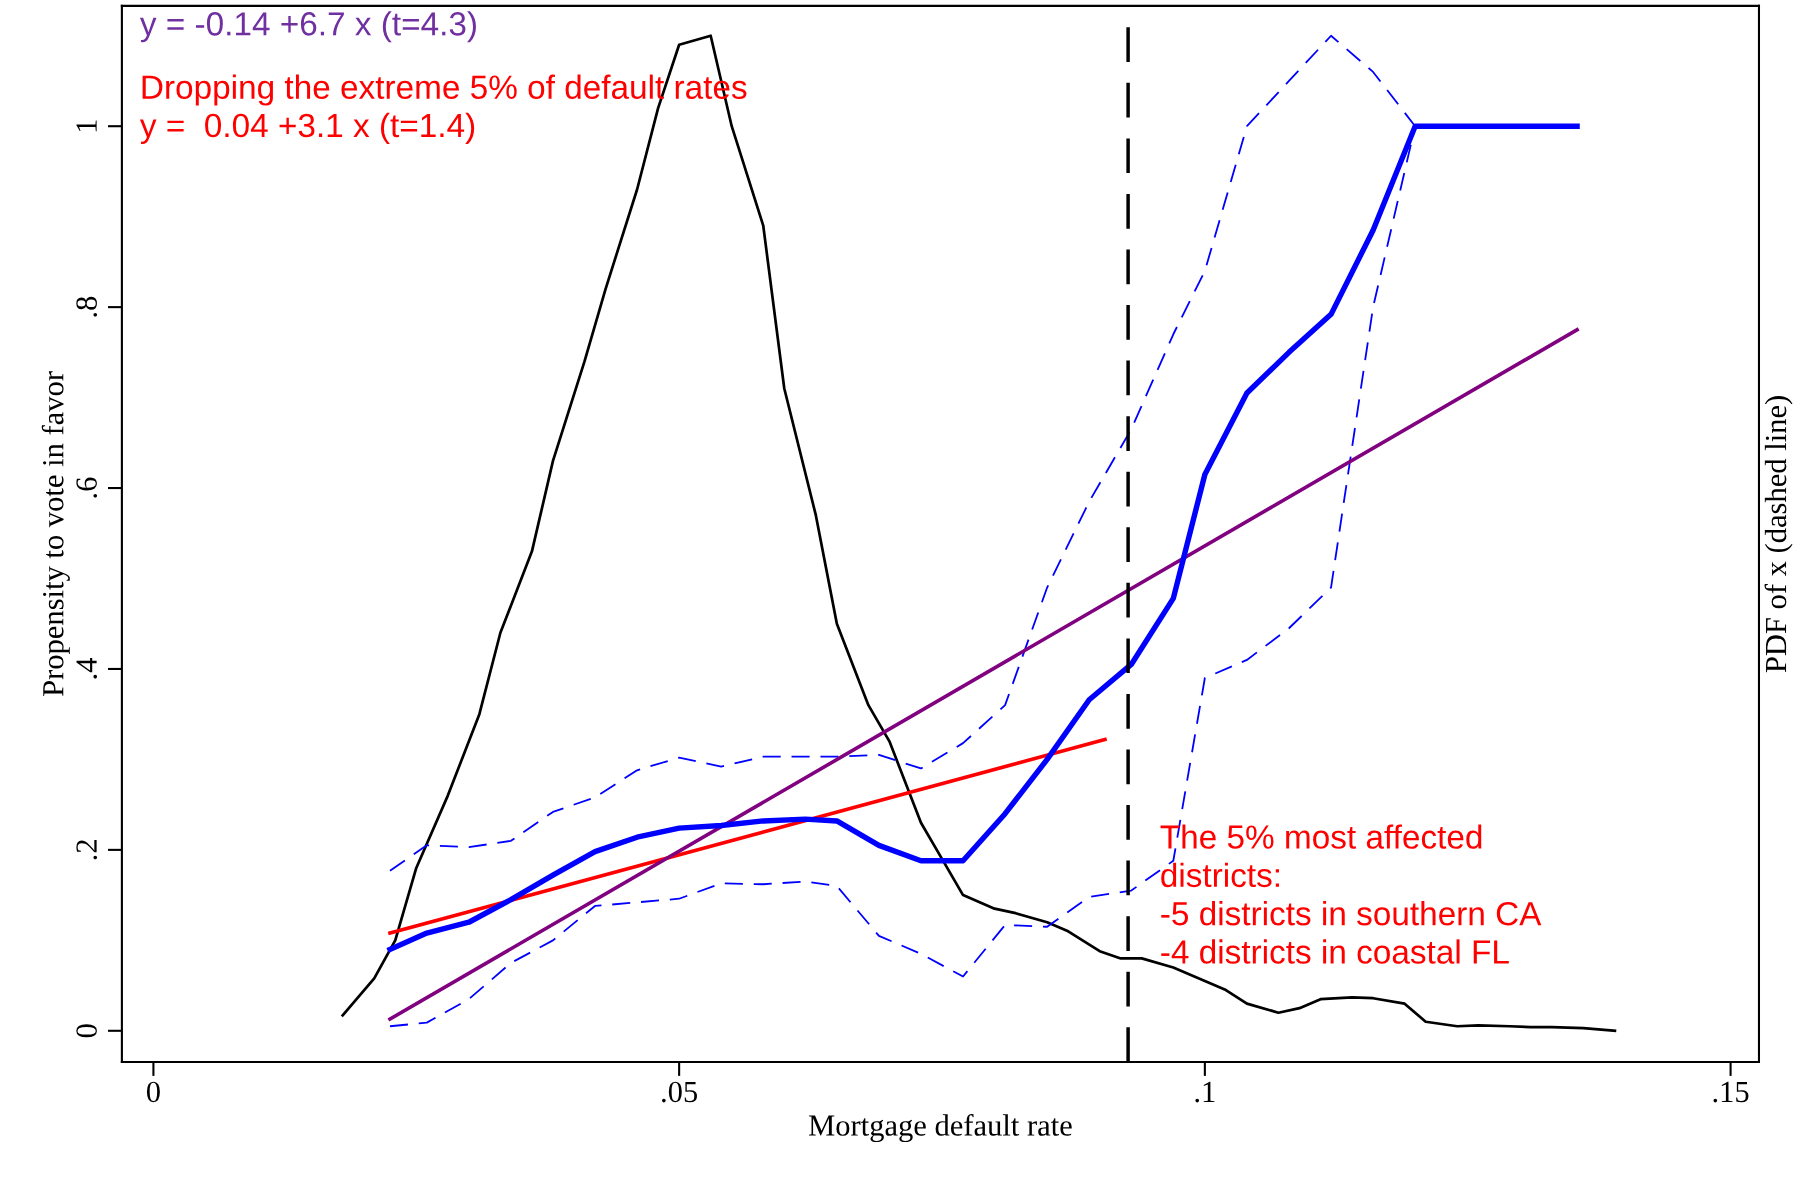 Image resolution: width=1819 pixels, height=1180 pixels. What do you see at coordinates (87, 487) in the screenshot?
I see `y-tick-label: .6` at bounding box center [87, 487].